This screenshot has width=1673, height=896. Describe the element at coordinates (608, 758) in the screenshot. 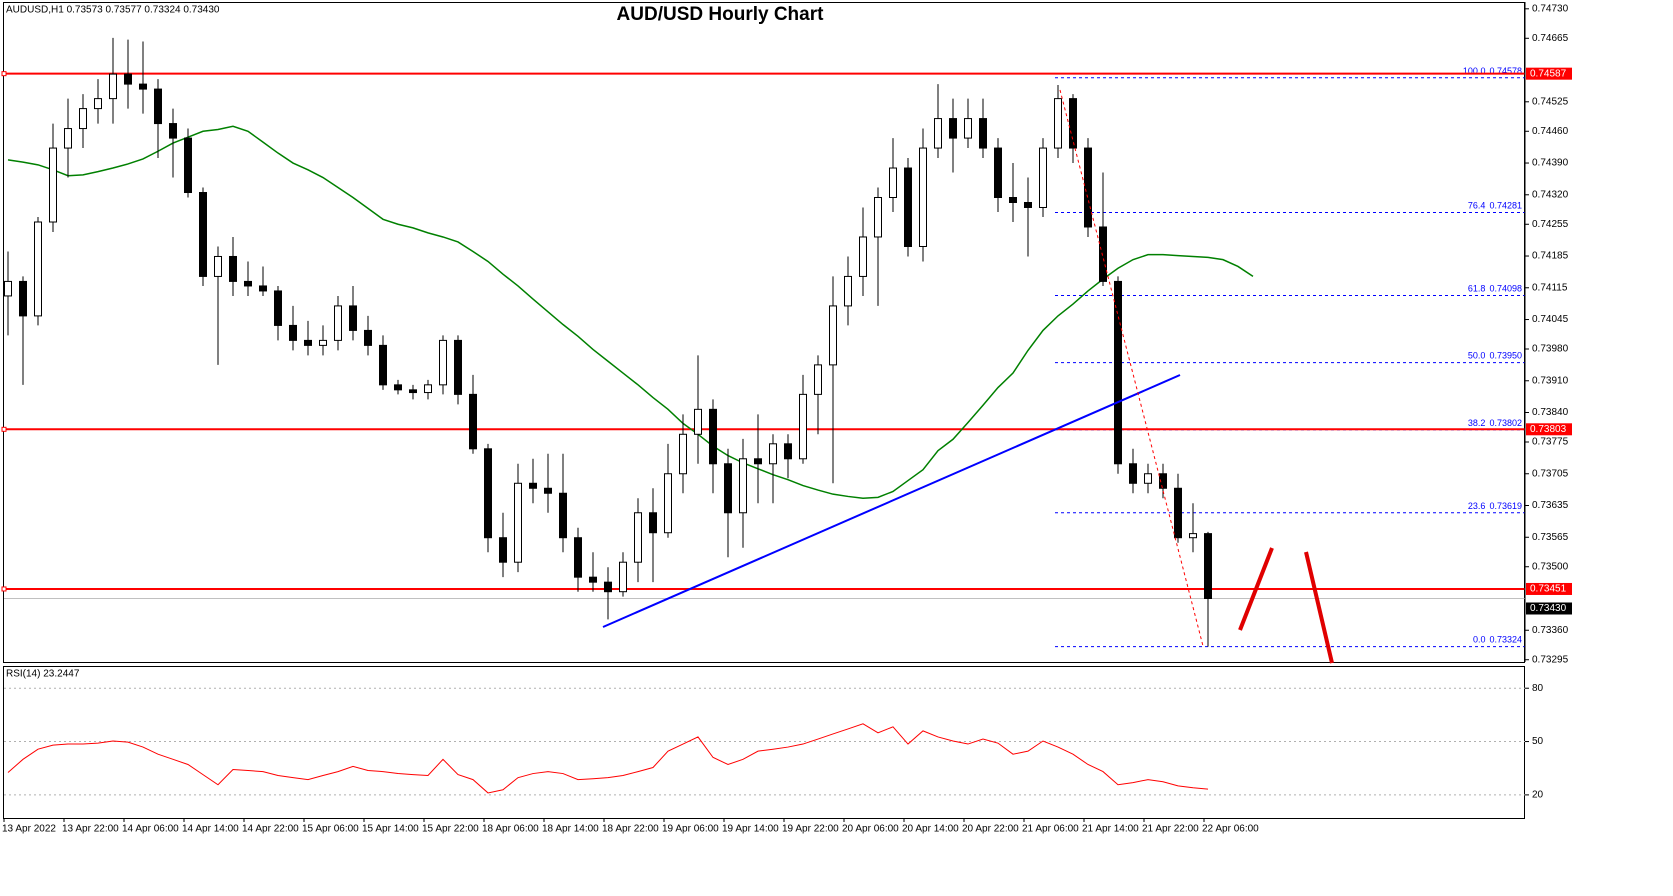

I see `rsi-line` at that location.